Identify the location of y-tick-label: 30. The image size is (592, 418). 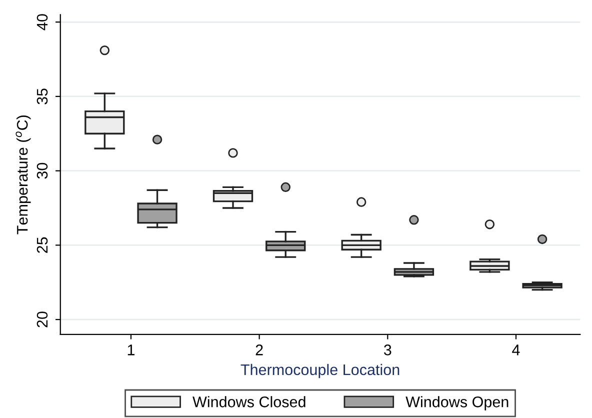
(42, 170).